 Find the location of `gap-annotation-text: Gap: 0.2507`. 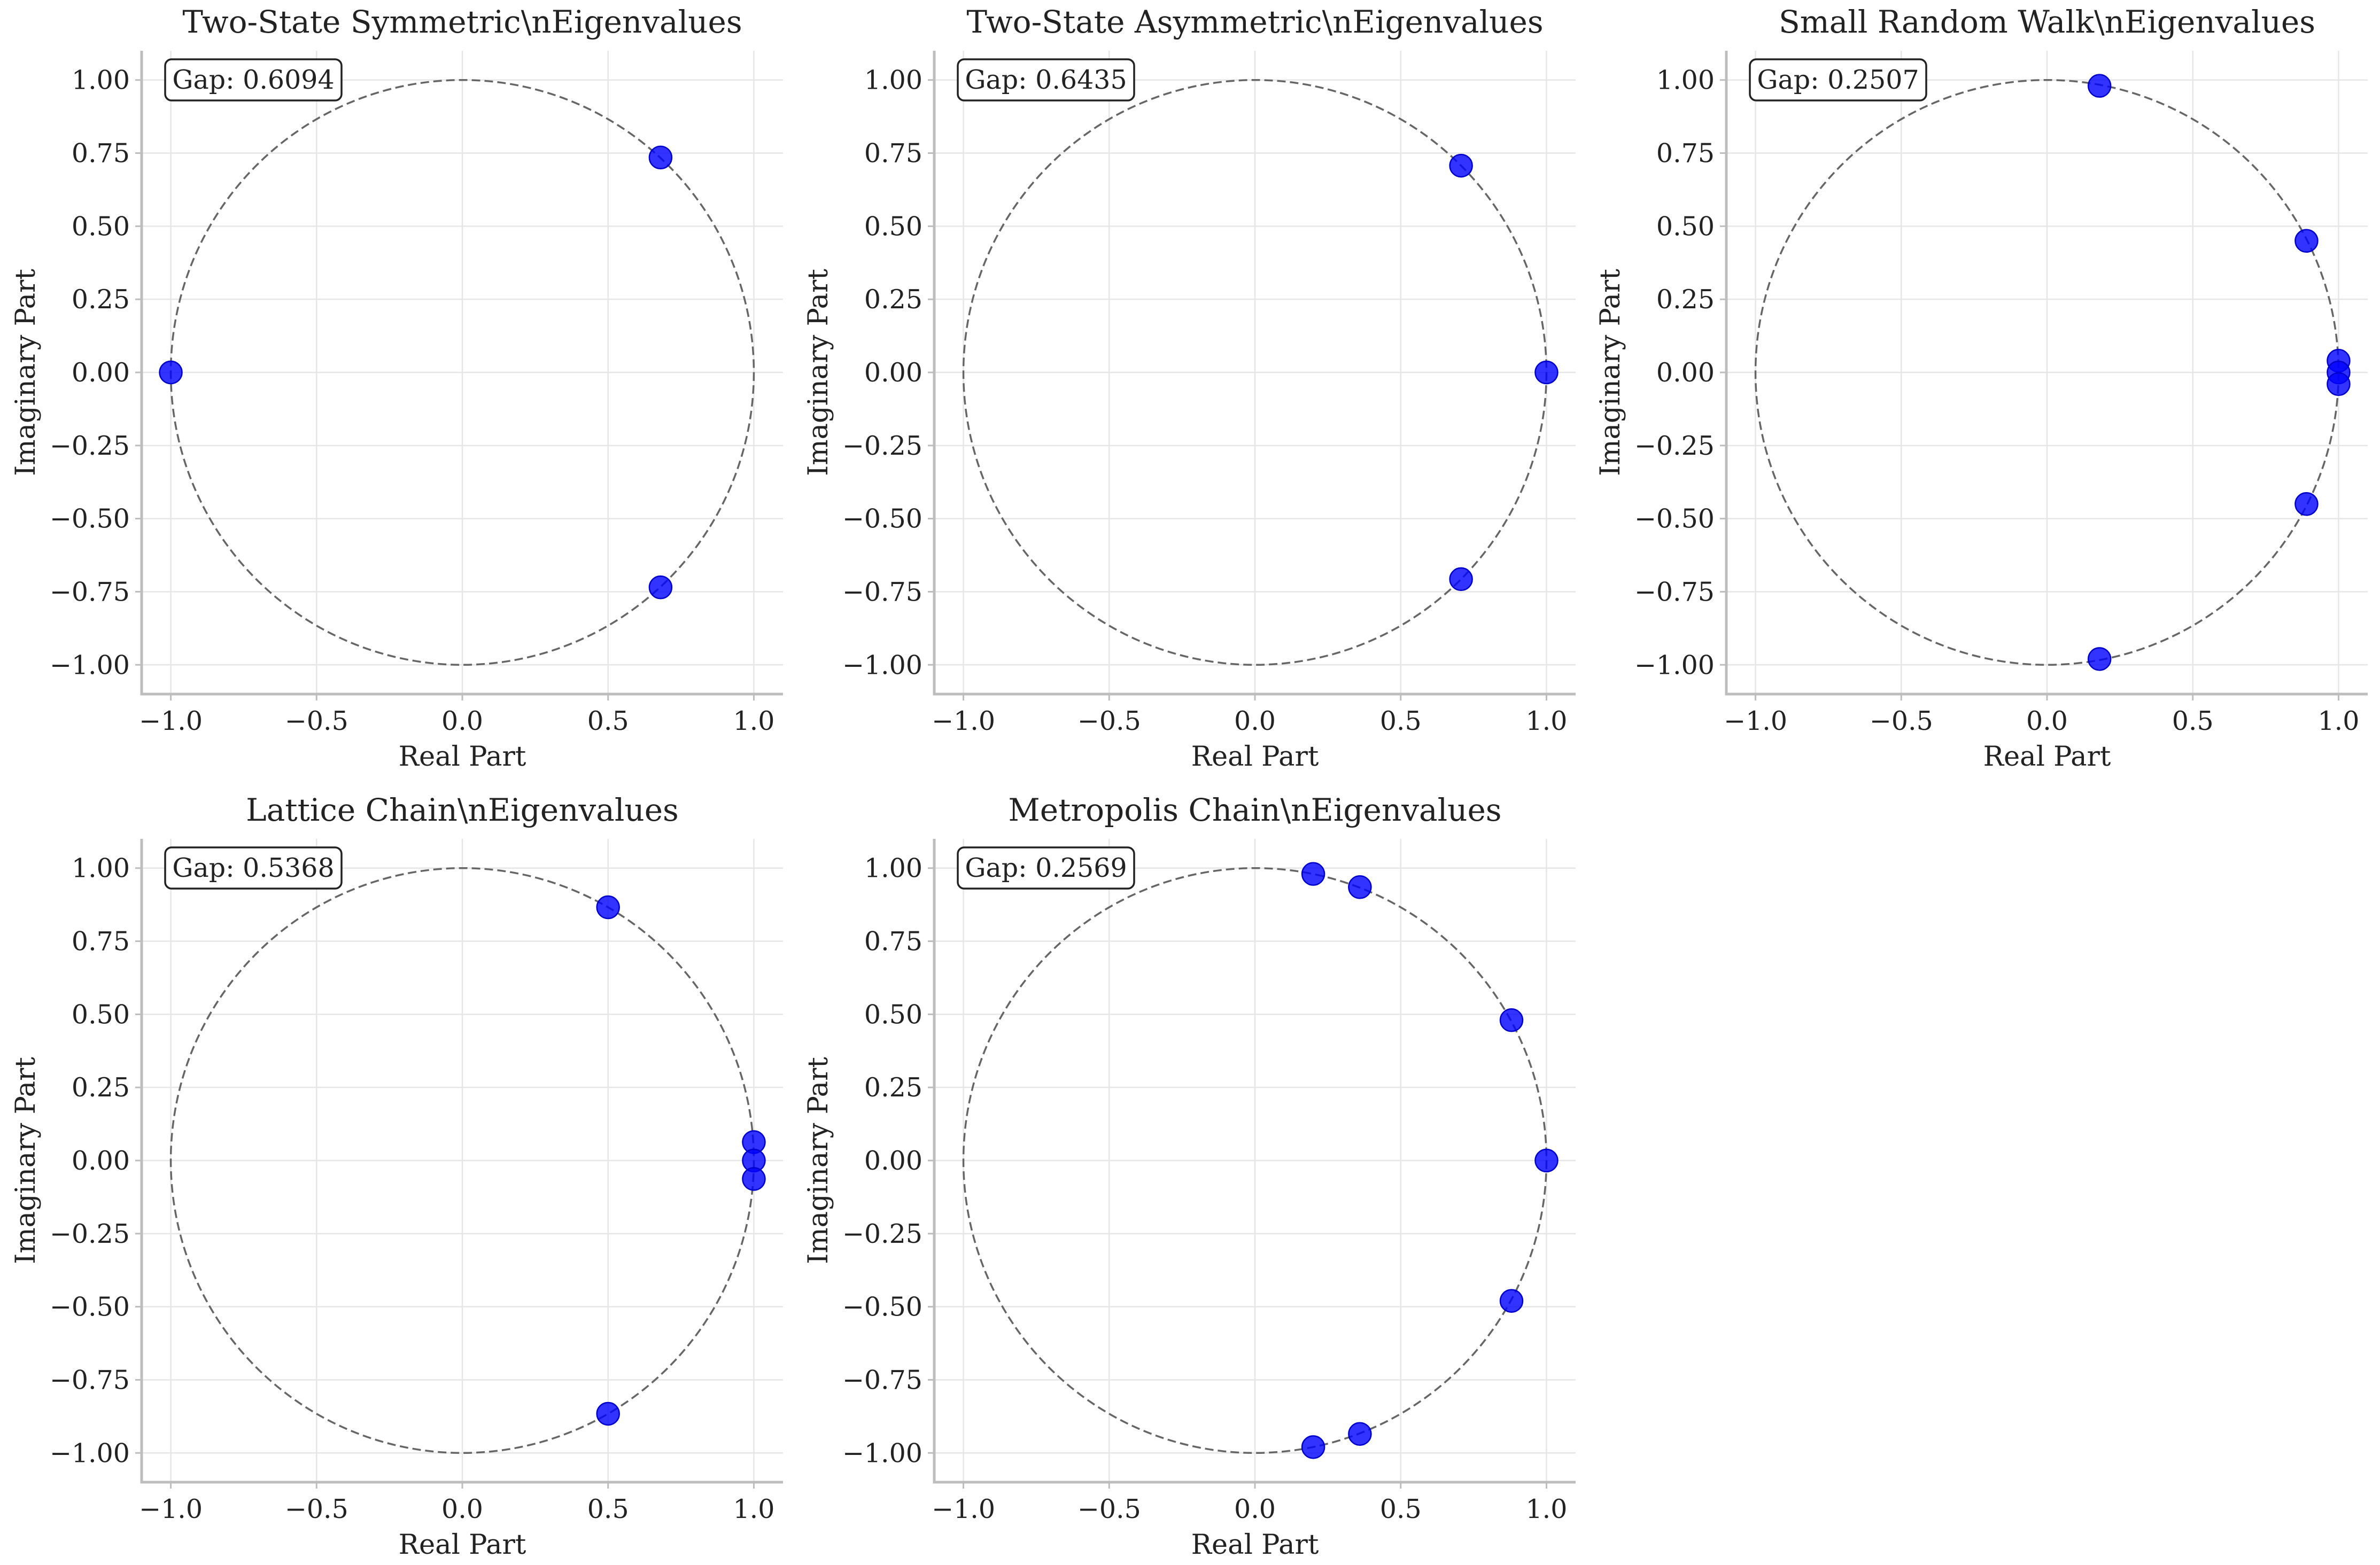

gap-annotation-text: Gap: 0.2507 is located at coordinates (1838, 80).